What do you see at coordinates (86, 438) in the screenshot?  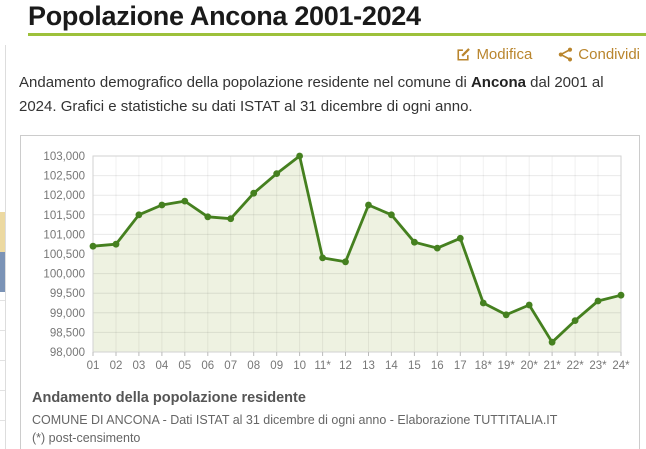 I see `chart-footnote: (*) post-censimento` at bounding box center [86, 438].